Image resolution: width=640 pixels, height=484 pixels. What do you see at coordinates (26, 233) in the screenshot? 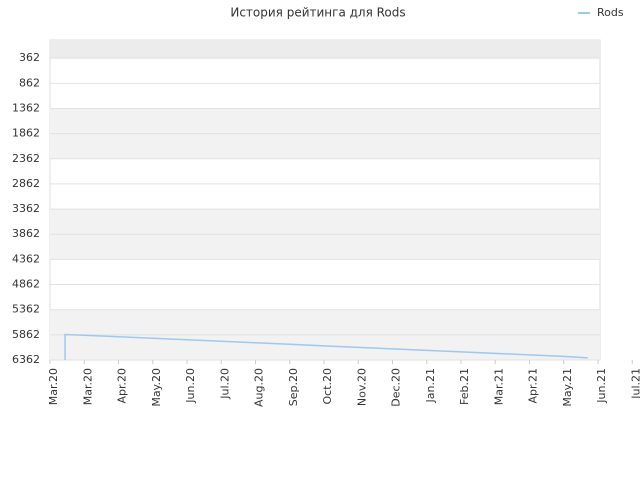
I see `y-tick-label: 3862` at bounding box center [26, 233].